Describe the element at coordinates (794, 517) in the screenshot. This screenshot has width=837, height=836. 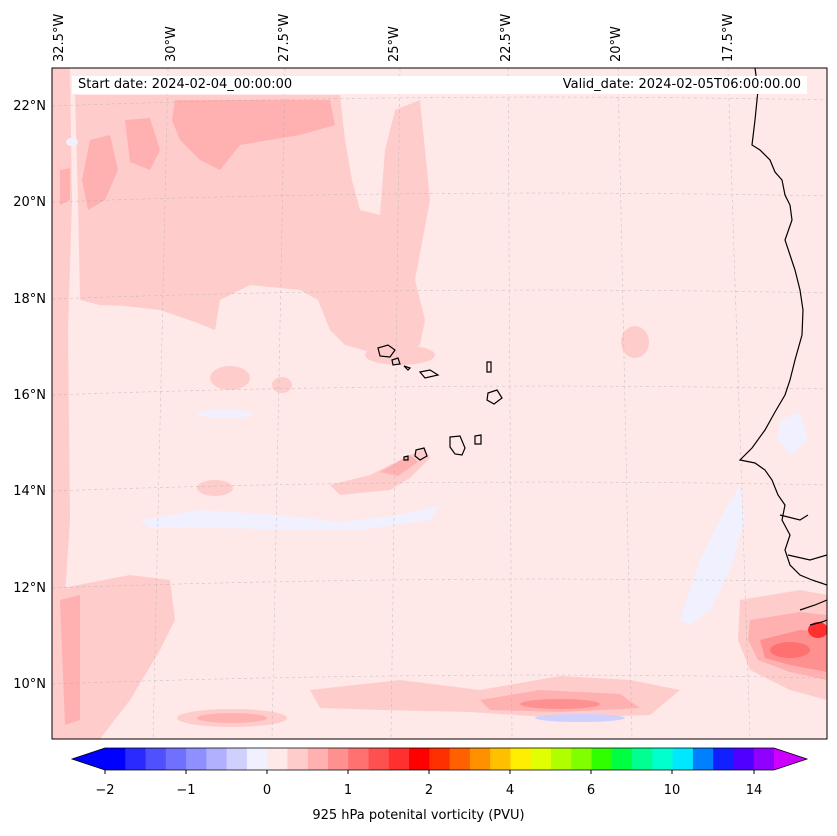
I see `senegal-gambia-border` at that location.